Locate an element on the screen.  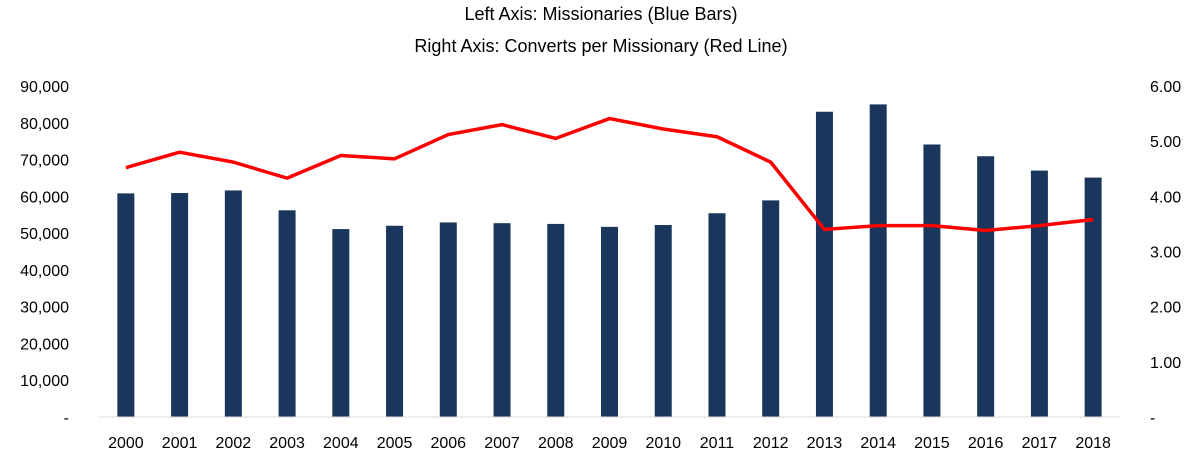
x-axis-tick-label: 2011 is located at coordinates (717, 443).